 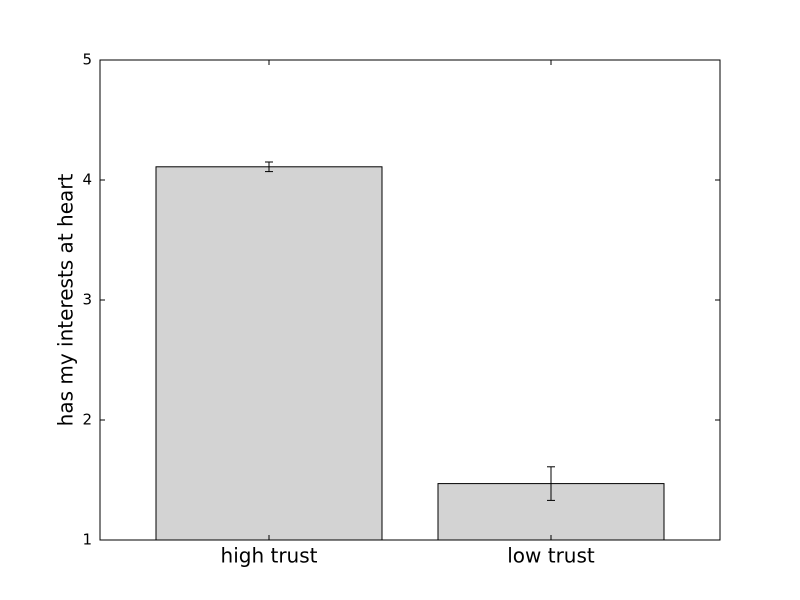 I want to click on x-tick-label: low trust, so click(x=551, y=556).